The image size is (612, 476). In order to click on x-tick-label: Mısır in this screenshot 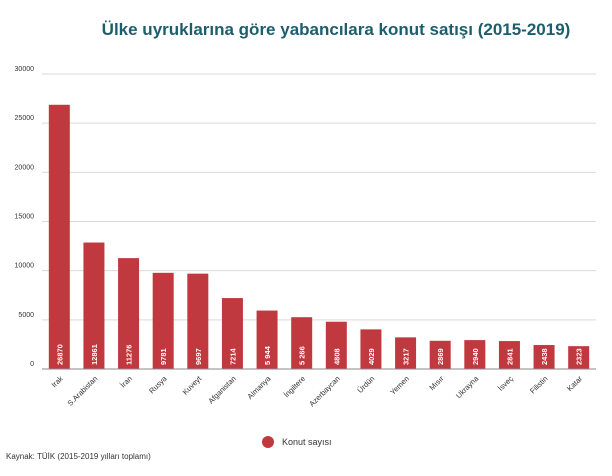, I will do `click(436, 383)`.